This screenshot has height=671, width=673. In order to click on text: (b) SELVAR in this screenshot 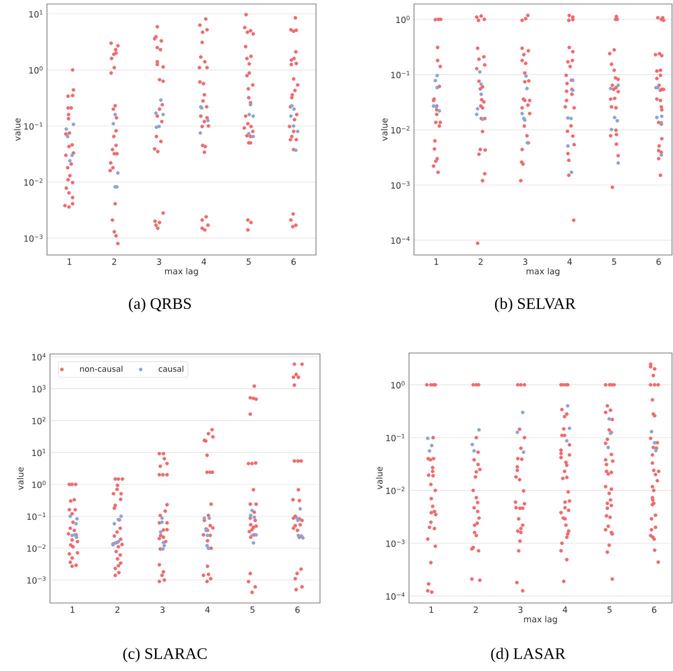, I will do `click(535, 305)`.